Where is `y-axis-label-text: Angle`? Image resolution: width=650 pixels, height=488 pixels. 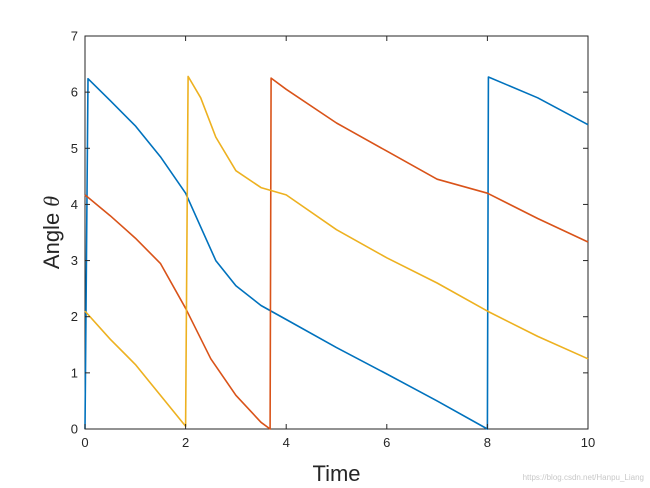
y-axis-label-text: Angle is located at coordinates (51, 238).